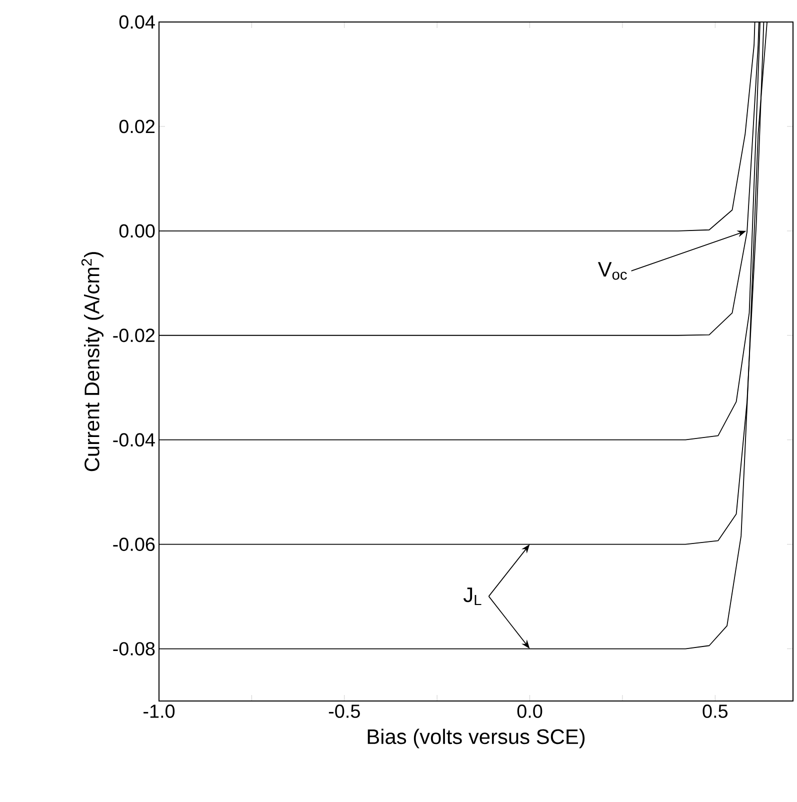 The height and width of the screenshot is (802, 797). I want to click on x-axis-title: Bias (volts versus SCE), so click(476, 738).